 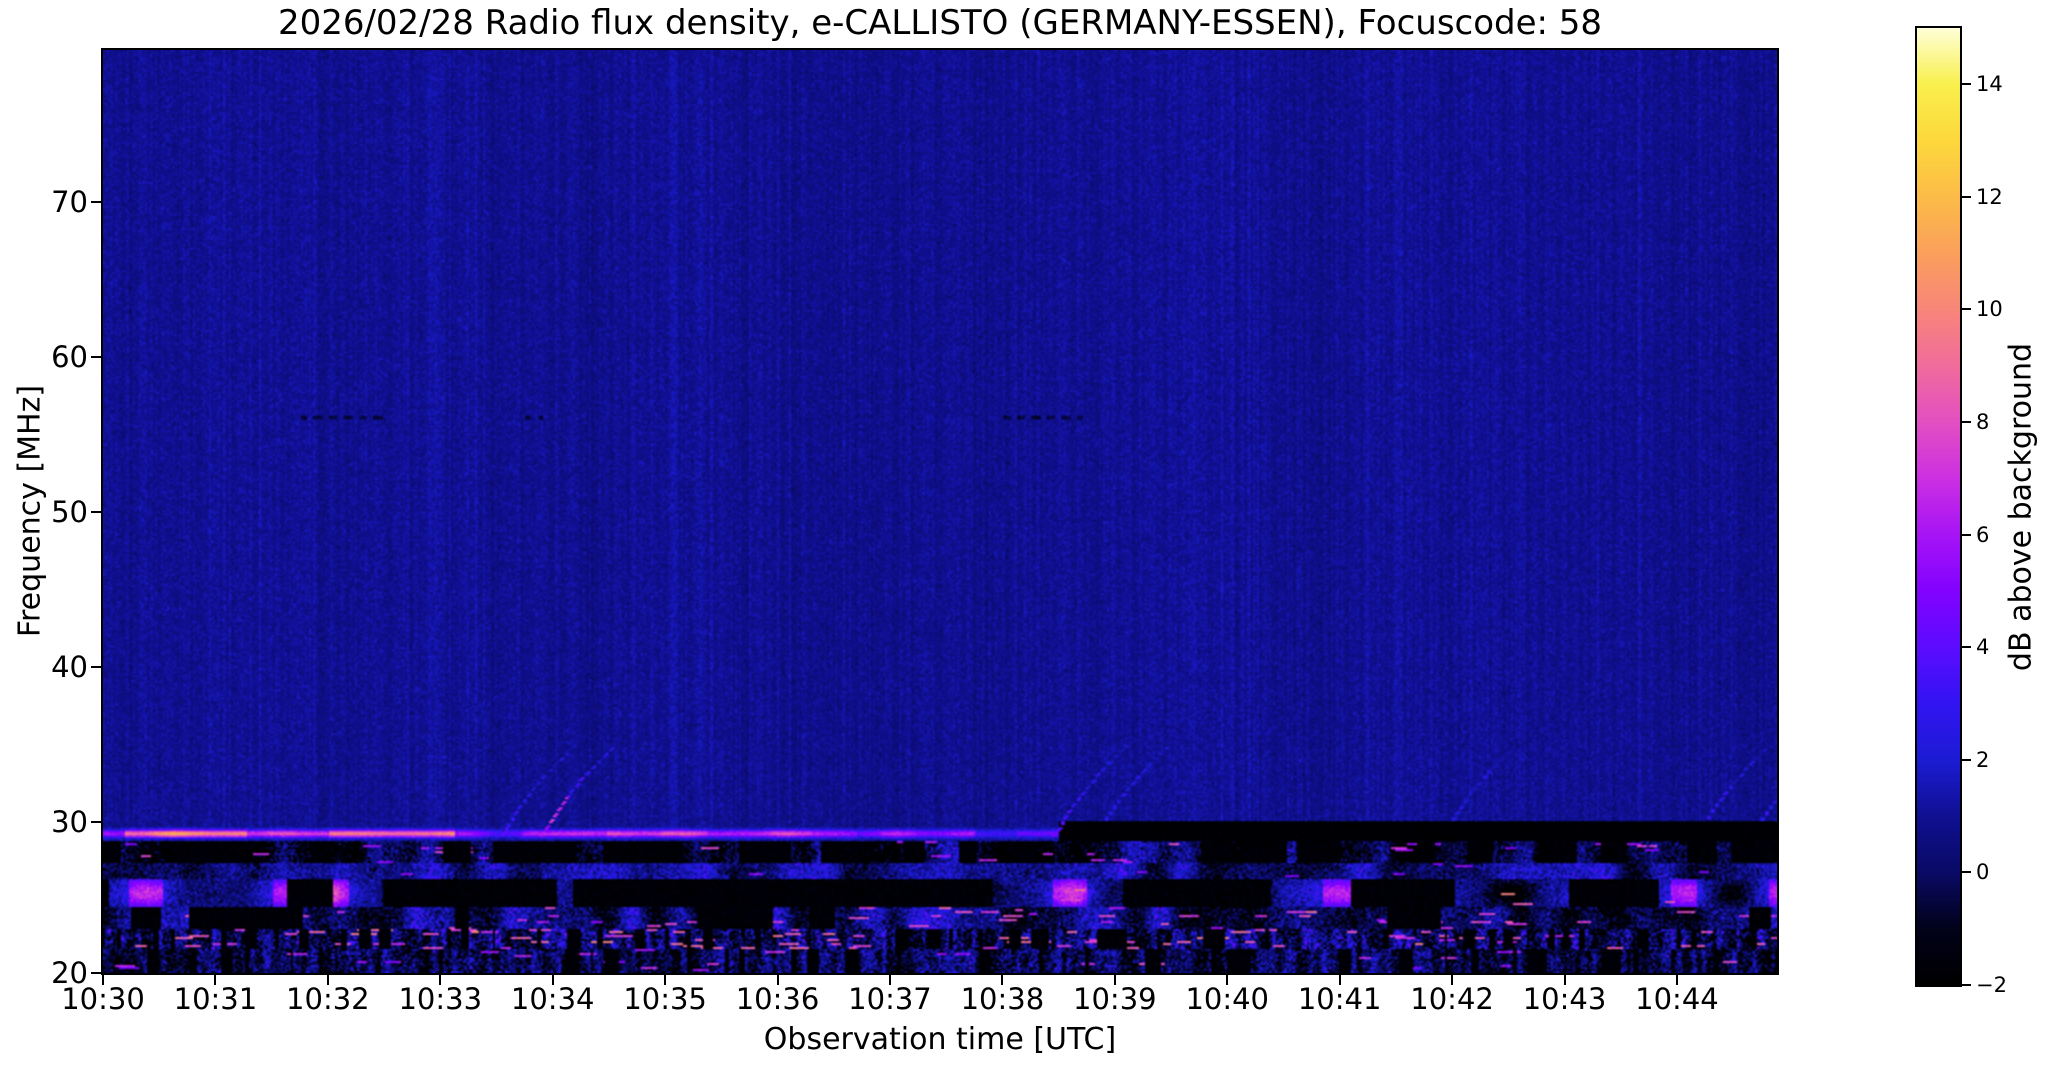 I want to click on colorbar-tick-label: 4, so click(x=1983, y=647).